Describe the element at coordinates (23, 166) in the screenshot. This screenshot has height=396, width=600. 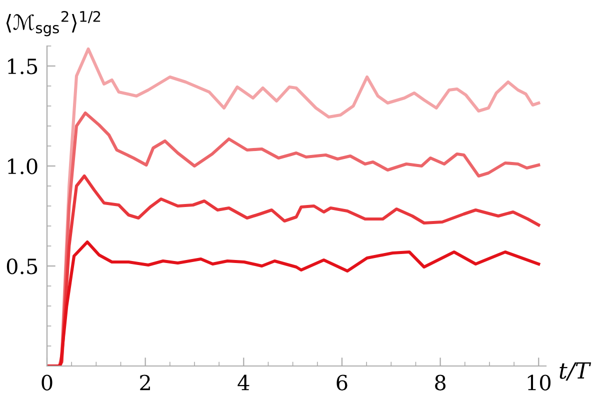
I see `y-tick-label: 1.0` at that location.